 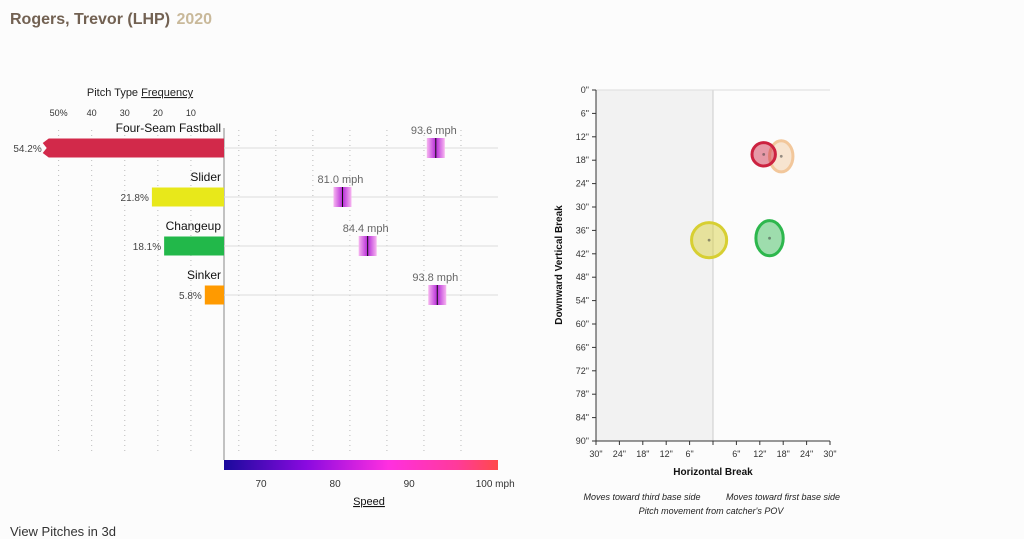 I want to click on page-title: Rogers, Trevor (LHP) 2020, so click(x=111, y=20).